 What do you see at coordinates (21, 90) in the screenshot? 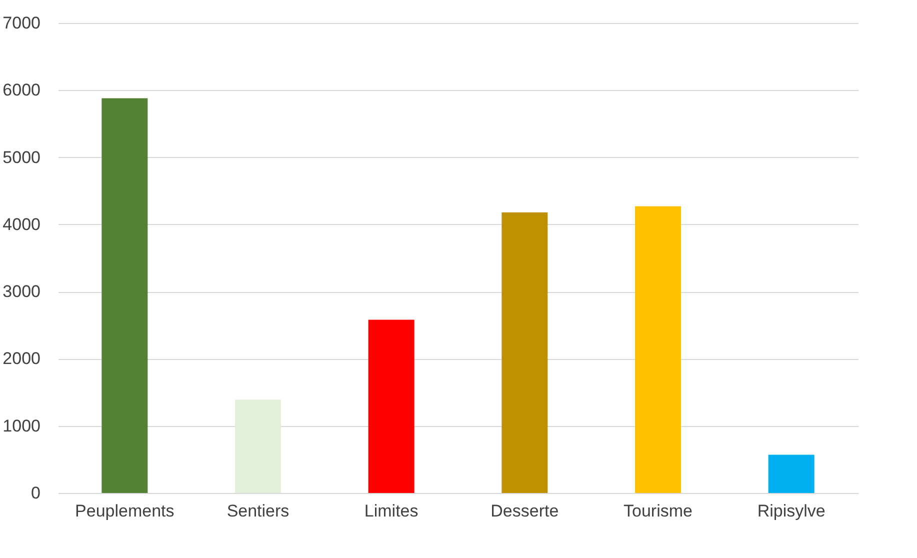
I see `y-tick-label: 6000` at bounding box center [21, 90].